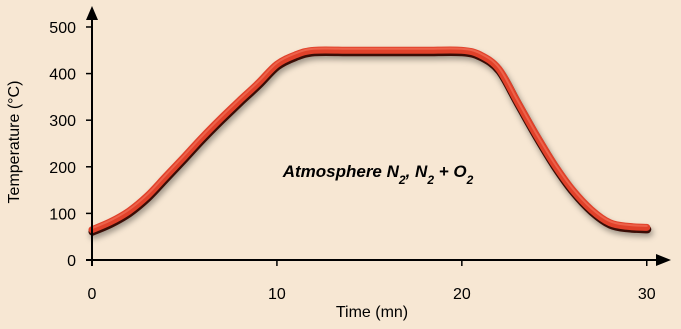  Describe the element at coordinates (416, 171) in the screenshot. I see `annotation-text: , N` at that location.